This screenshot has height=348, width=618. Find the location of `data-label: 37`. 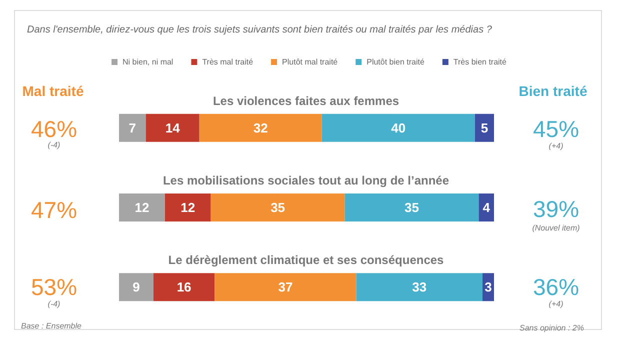

data-label: 37 is located at coordinates (285, 287).